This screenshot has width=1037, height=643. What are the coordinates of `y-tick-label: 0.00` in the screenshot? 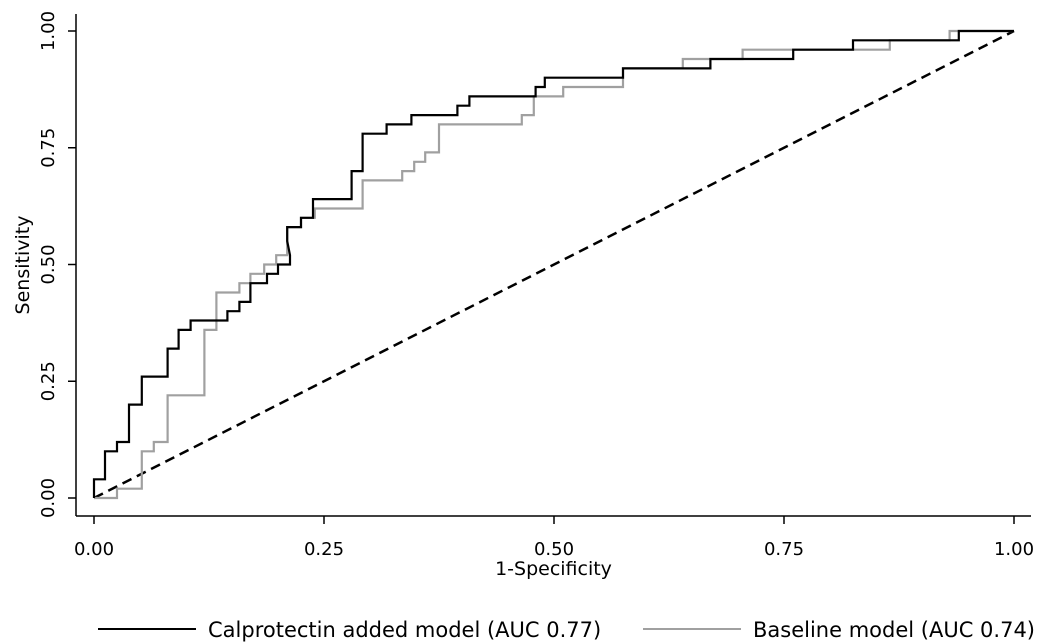 It's located at (48, 498).